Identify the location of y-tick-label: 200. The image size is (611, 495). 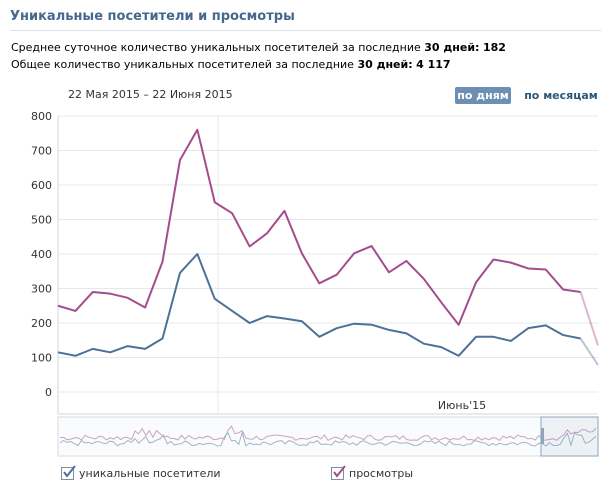
(41, 323).